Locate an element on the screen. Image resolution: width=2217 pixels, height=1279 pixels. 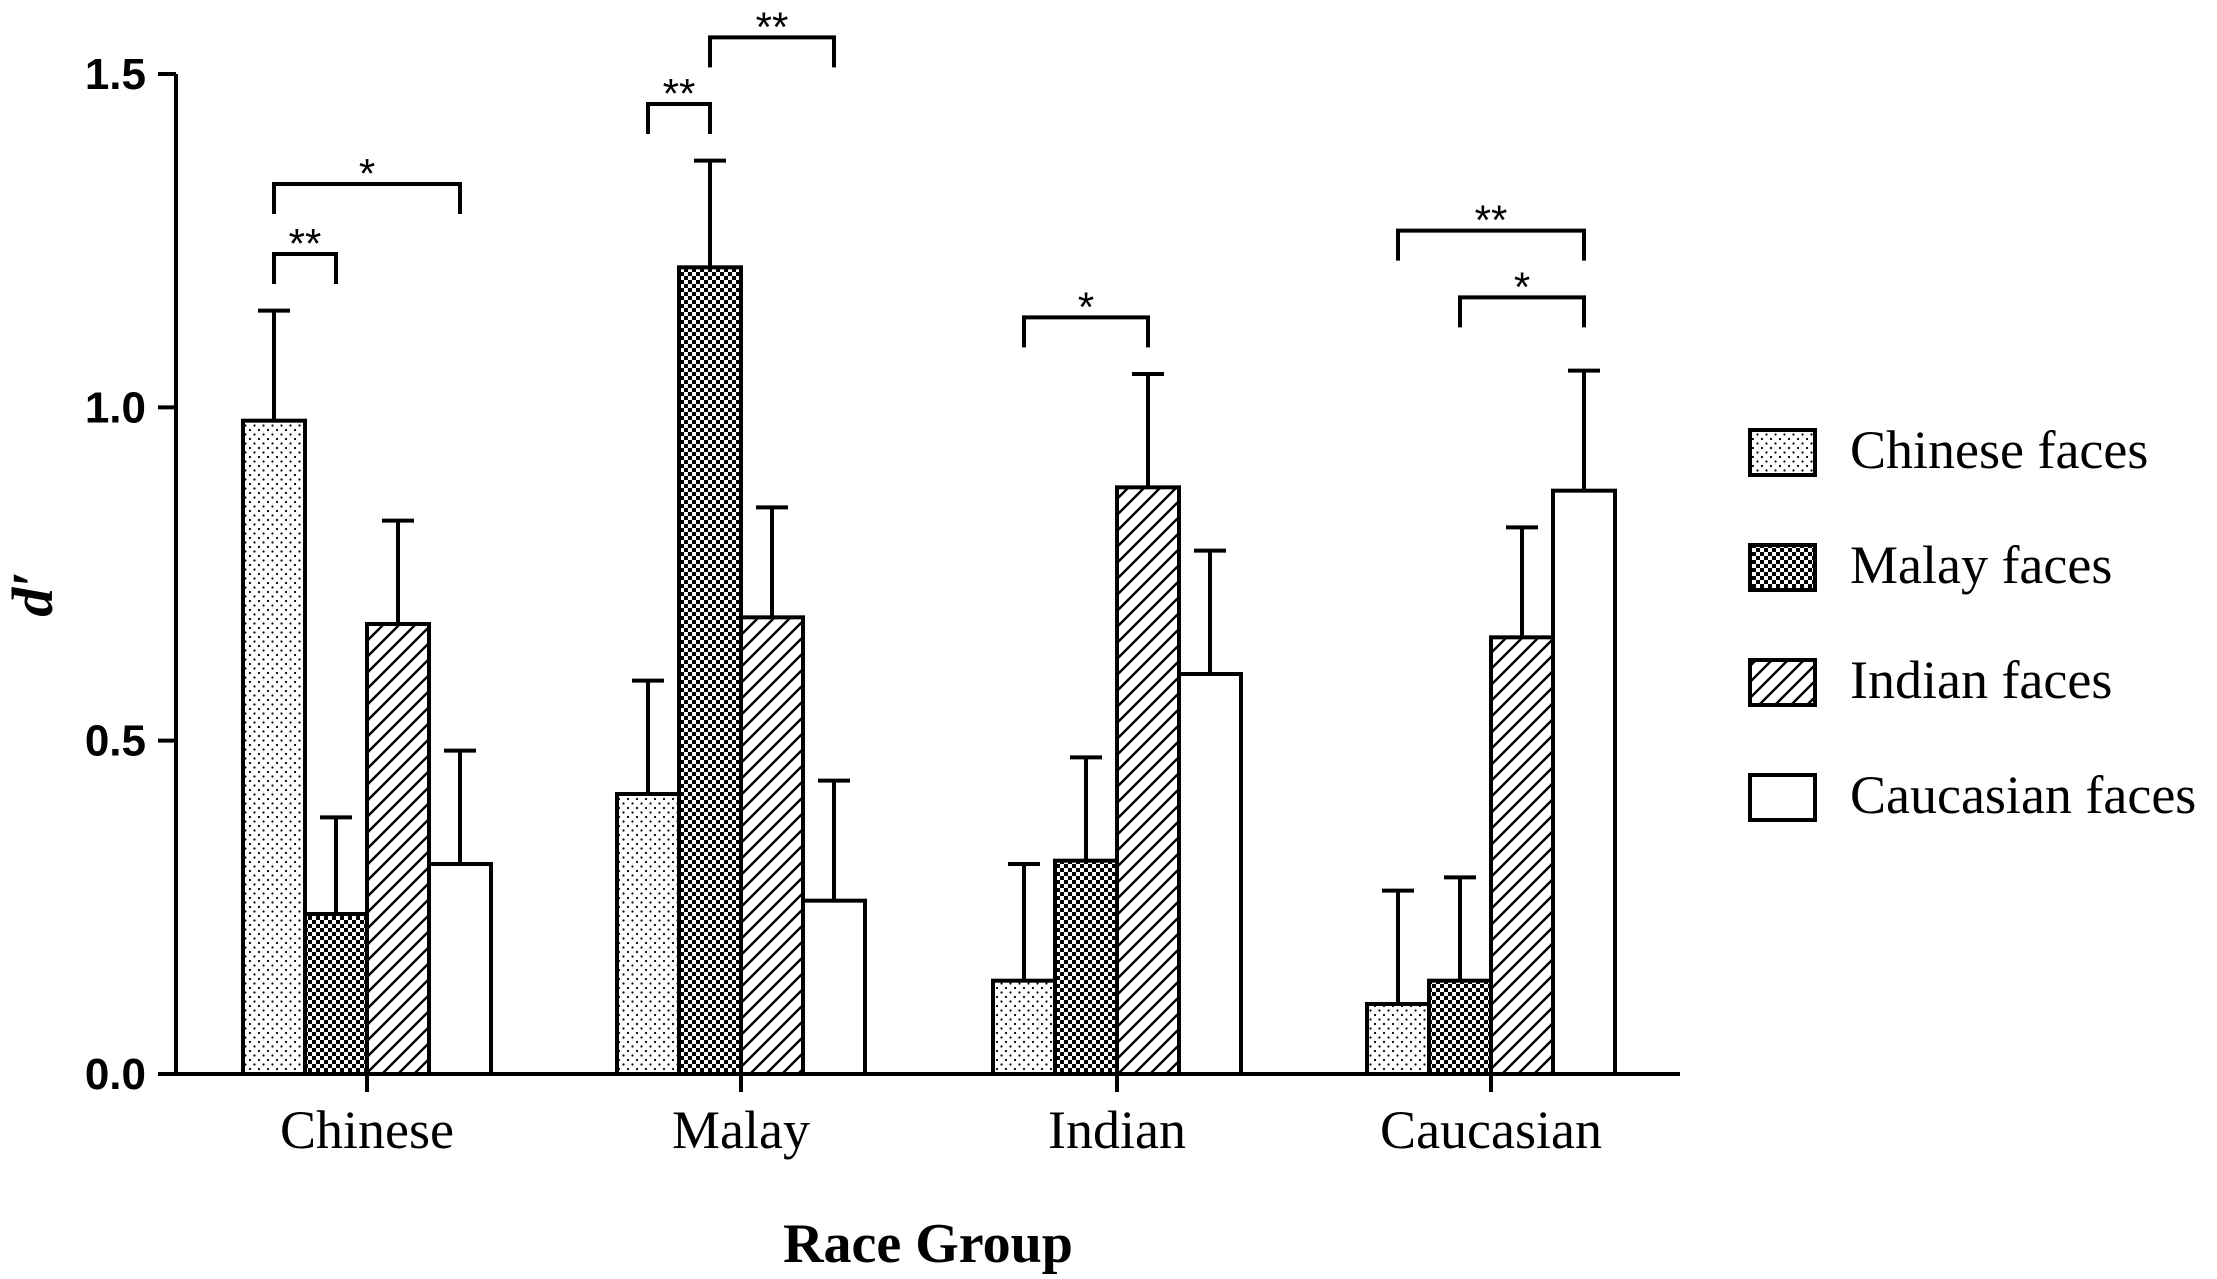
x-axis-label: Race Group is located at coordinates (928, 1244).